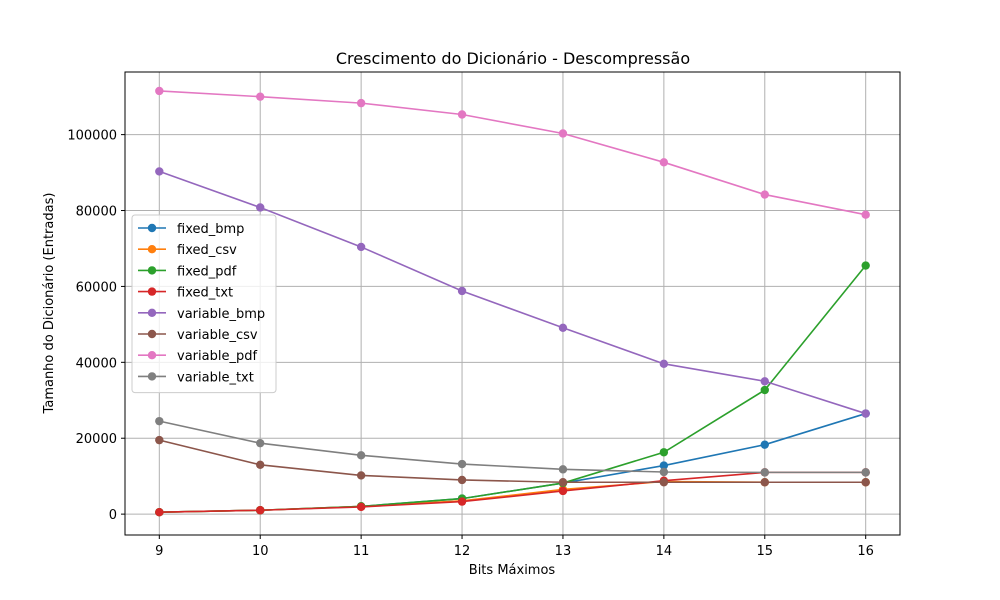 The height and width of the screenshot is (600, 1000). Describe the element at coordinates (207, 250) in the screenshot. I see `legend-label: fixed_csv` at that location.